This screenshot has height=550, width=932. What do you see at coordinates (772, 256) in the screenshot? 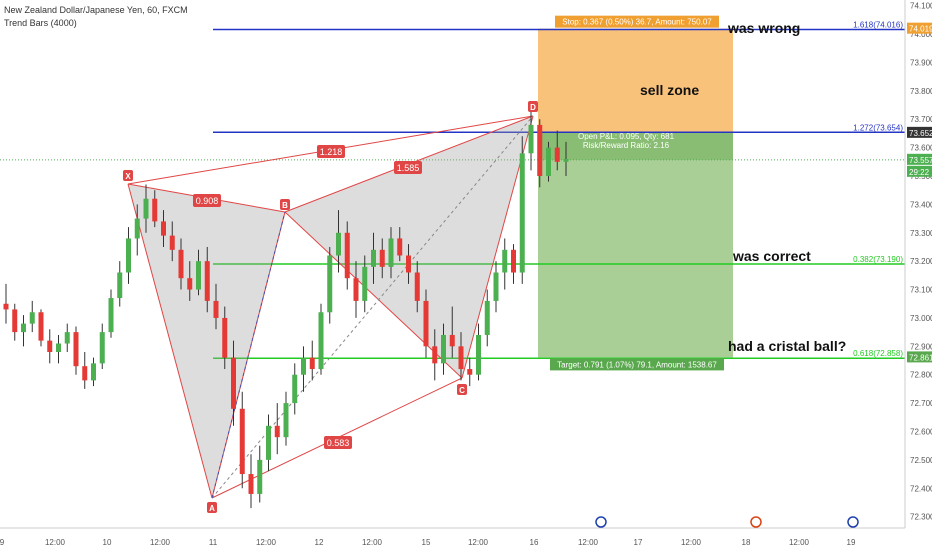
I see `was-correct-annotation: was correct` at bounding box center [772, 256].